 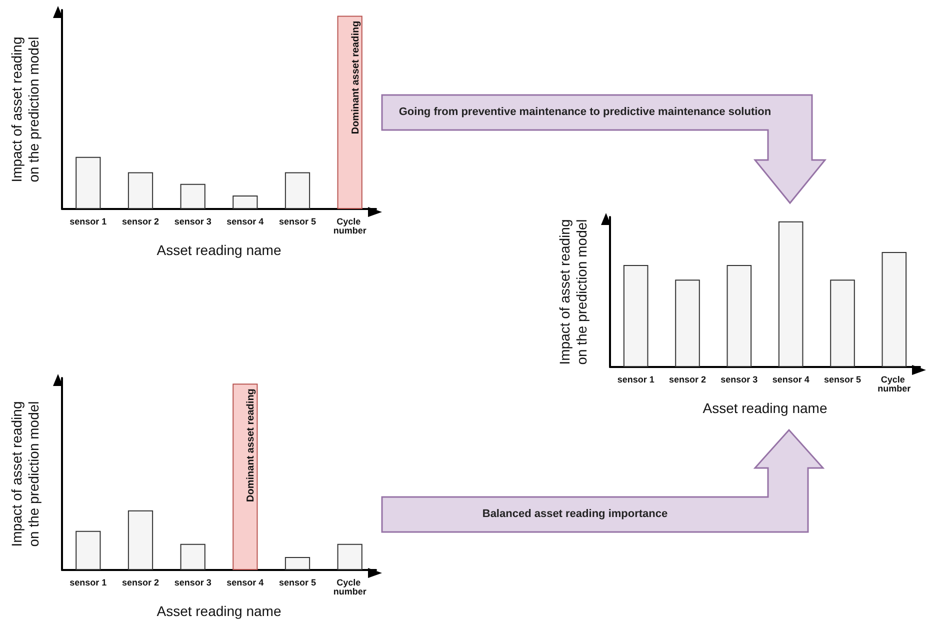 What do you see at coordinates (585, 112) in the screenshot?
I see `text: Going from preventive maintenance to predictive maintenance solution` at bounding box center [585, 112].